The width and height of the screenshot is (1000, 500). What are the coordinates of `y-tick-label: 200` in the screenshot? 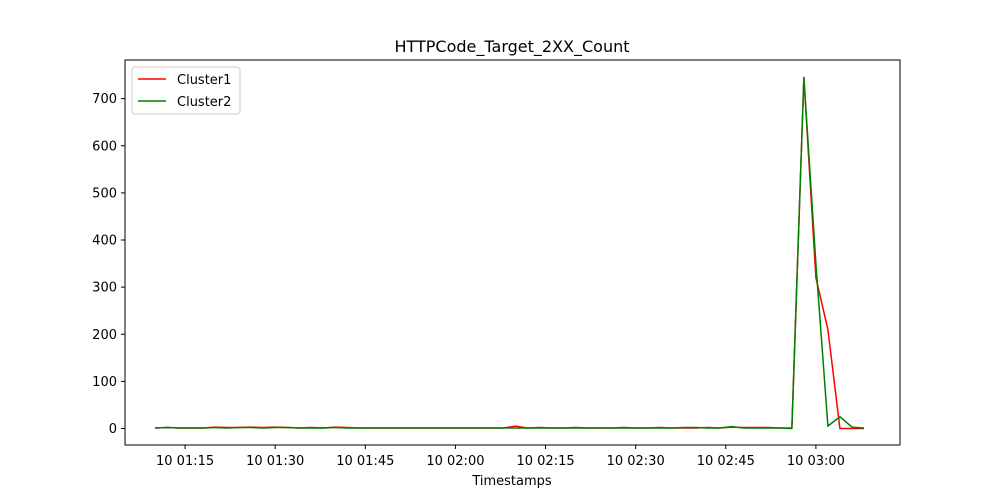 It's located at (104, 335).